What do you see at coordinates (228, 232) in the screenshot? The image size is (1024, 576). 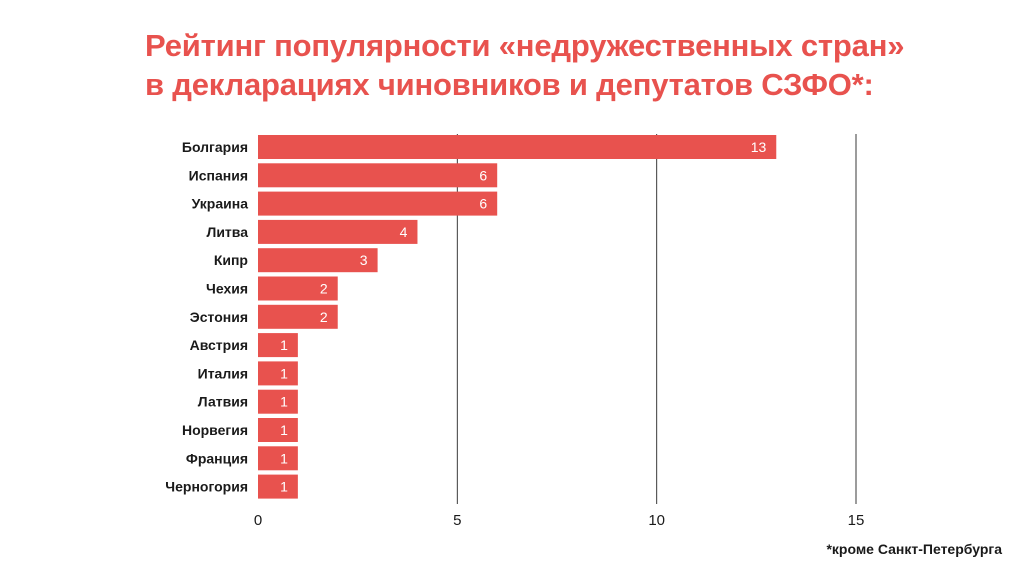 I see `category-label-4: Литва` at bounding box center [228, 232].